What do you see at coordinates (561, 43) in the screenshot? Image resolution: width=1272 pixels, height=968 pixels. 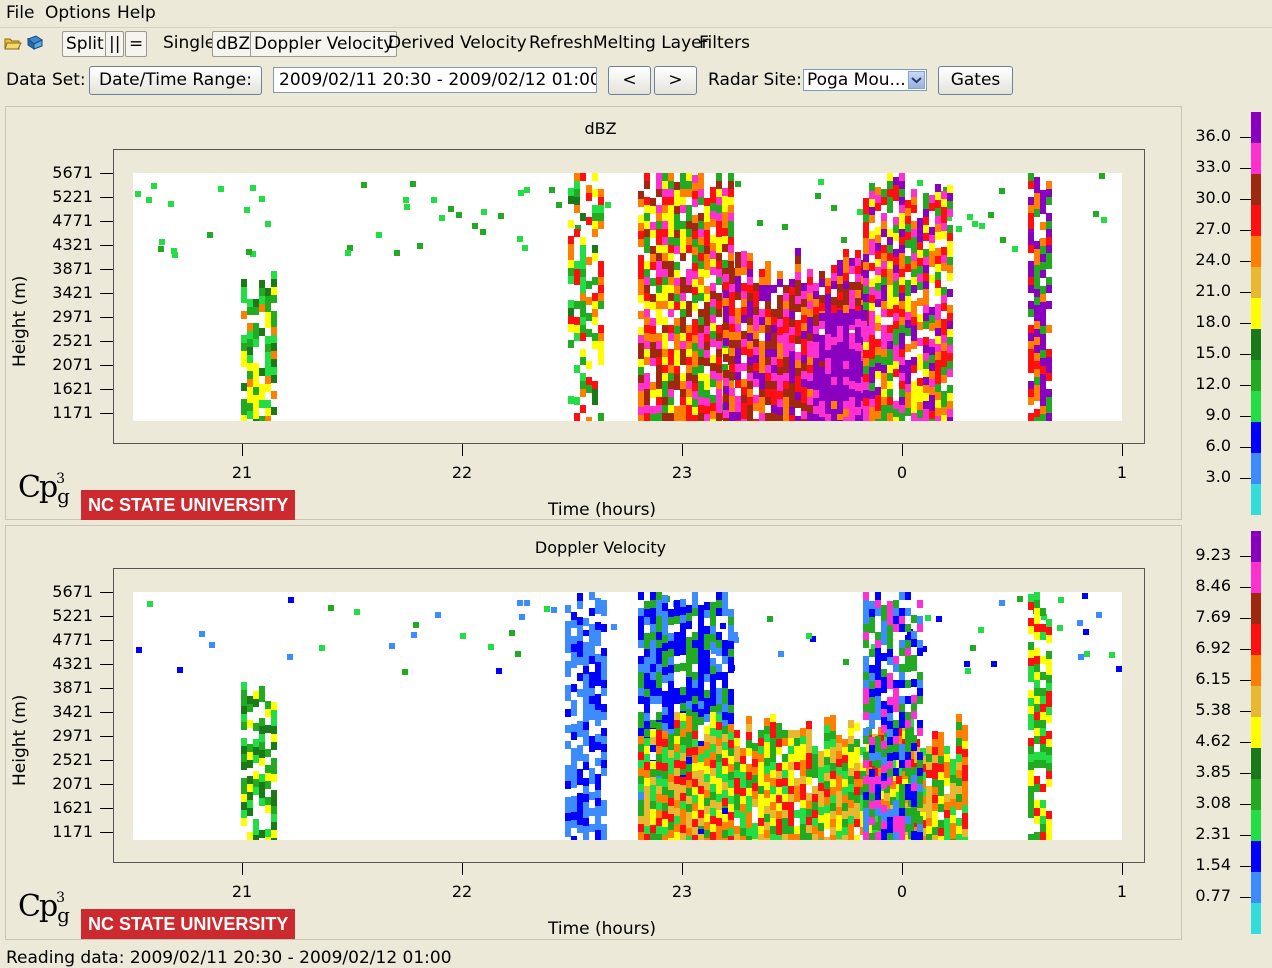 I see `refresh-button: Refresh` at bounding box center [561, 43].